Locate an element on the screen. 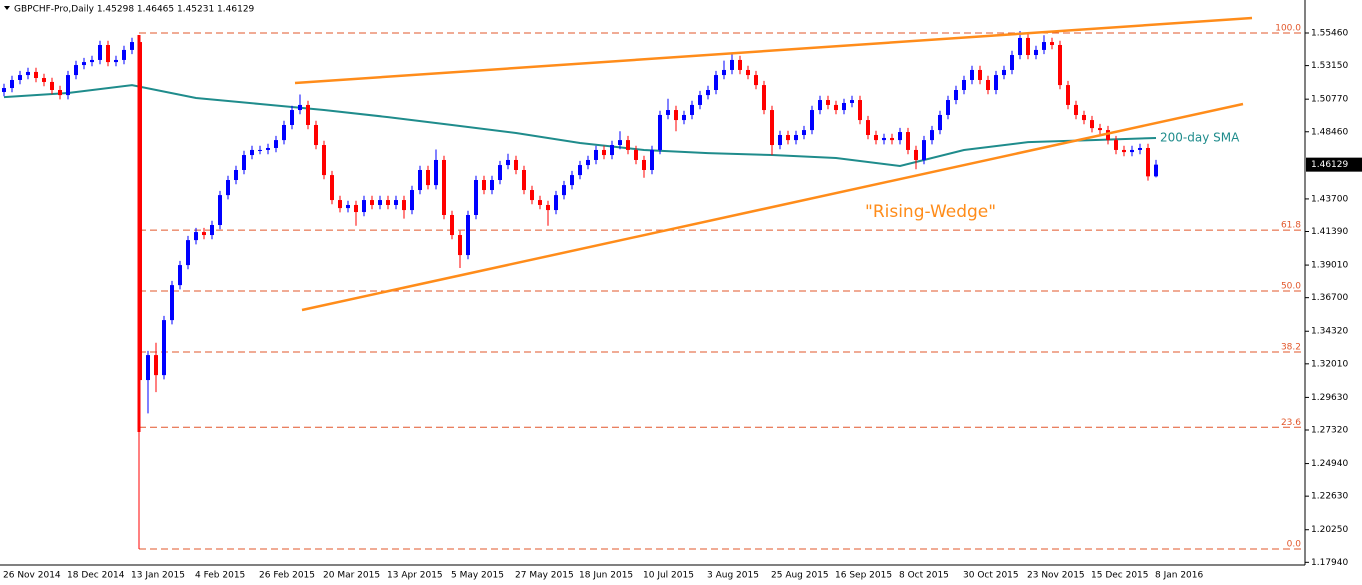 The width and height of the screenshot is (1362, 585). x-tick-label: 26 Nov 2014 is located at coordinates (32, 576).